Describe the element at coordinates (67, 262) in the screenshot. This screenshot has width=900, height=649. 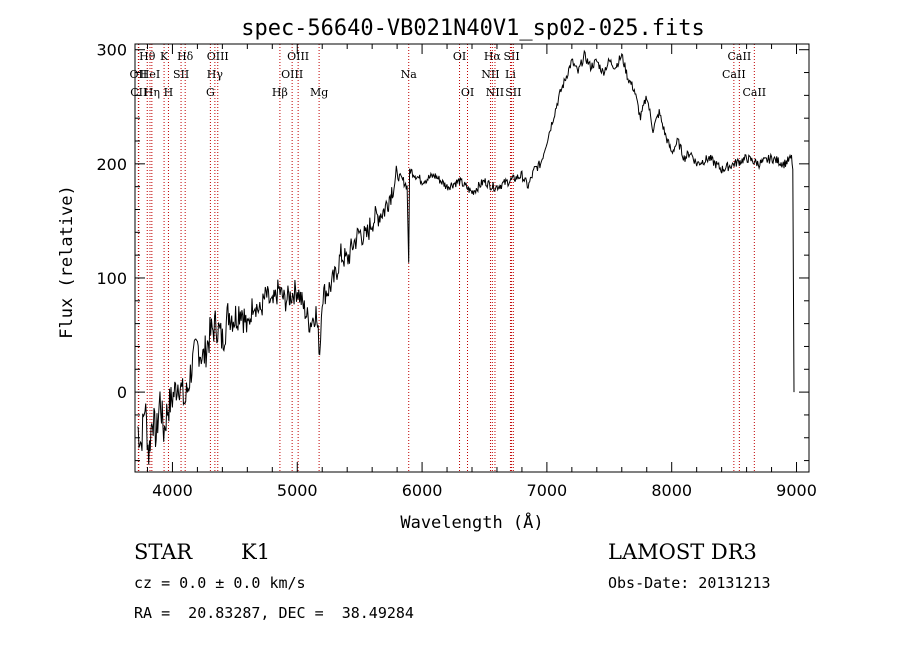
I see `y-axis-label: Flux (relative)` at that location.